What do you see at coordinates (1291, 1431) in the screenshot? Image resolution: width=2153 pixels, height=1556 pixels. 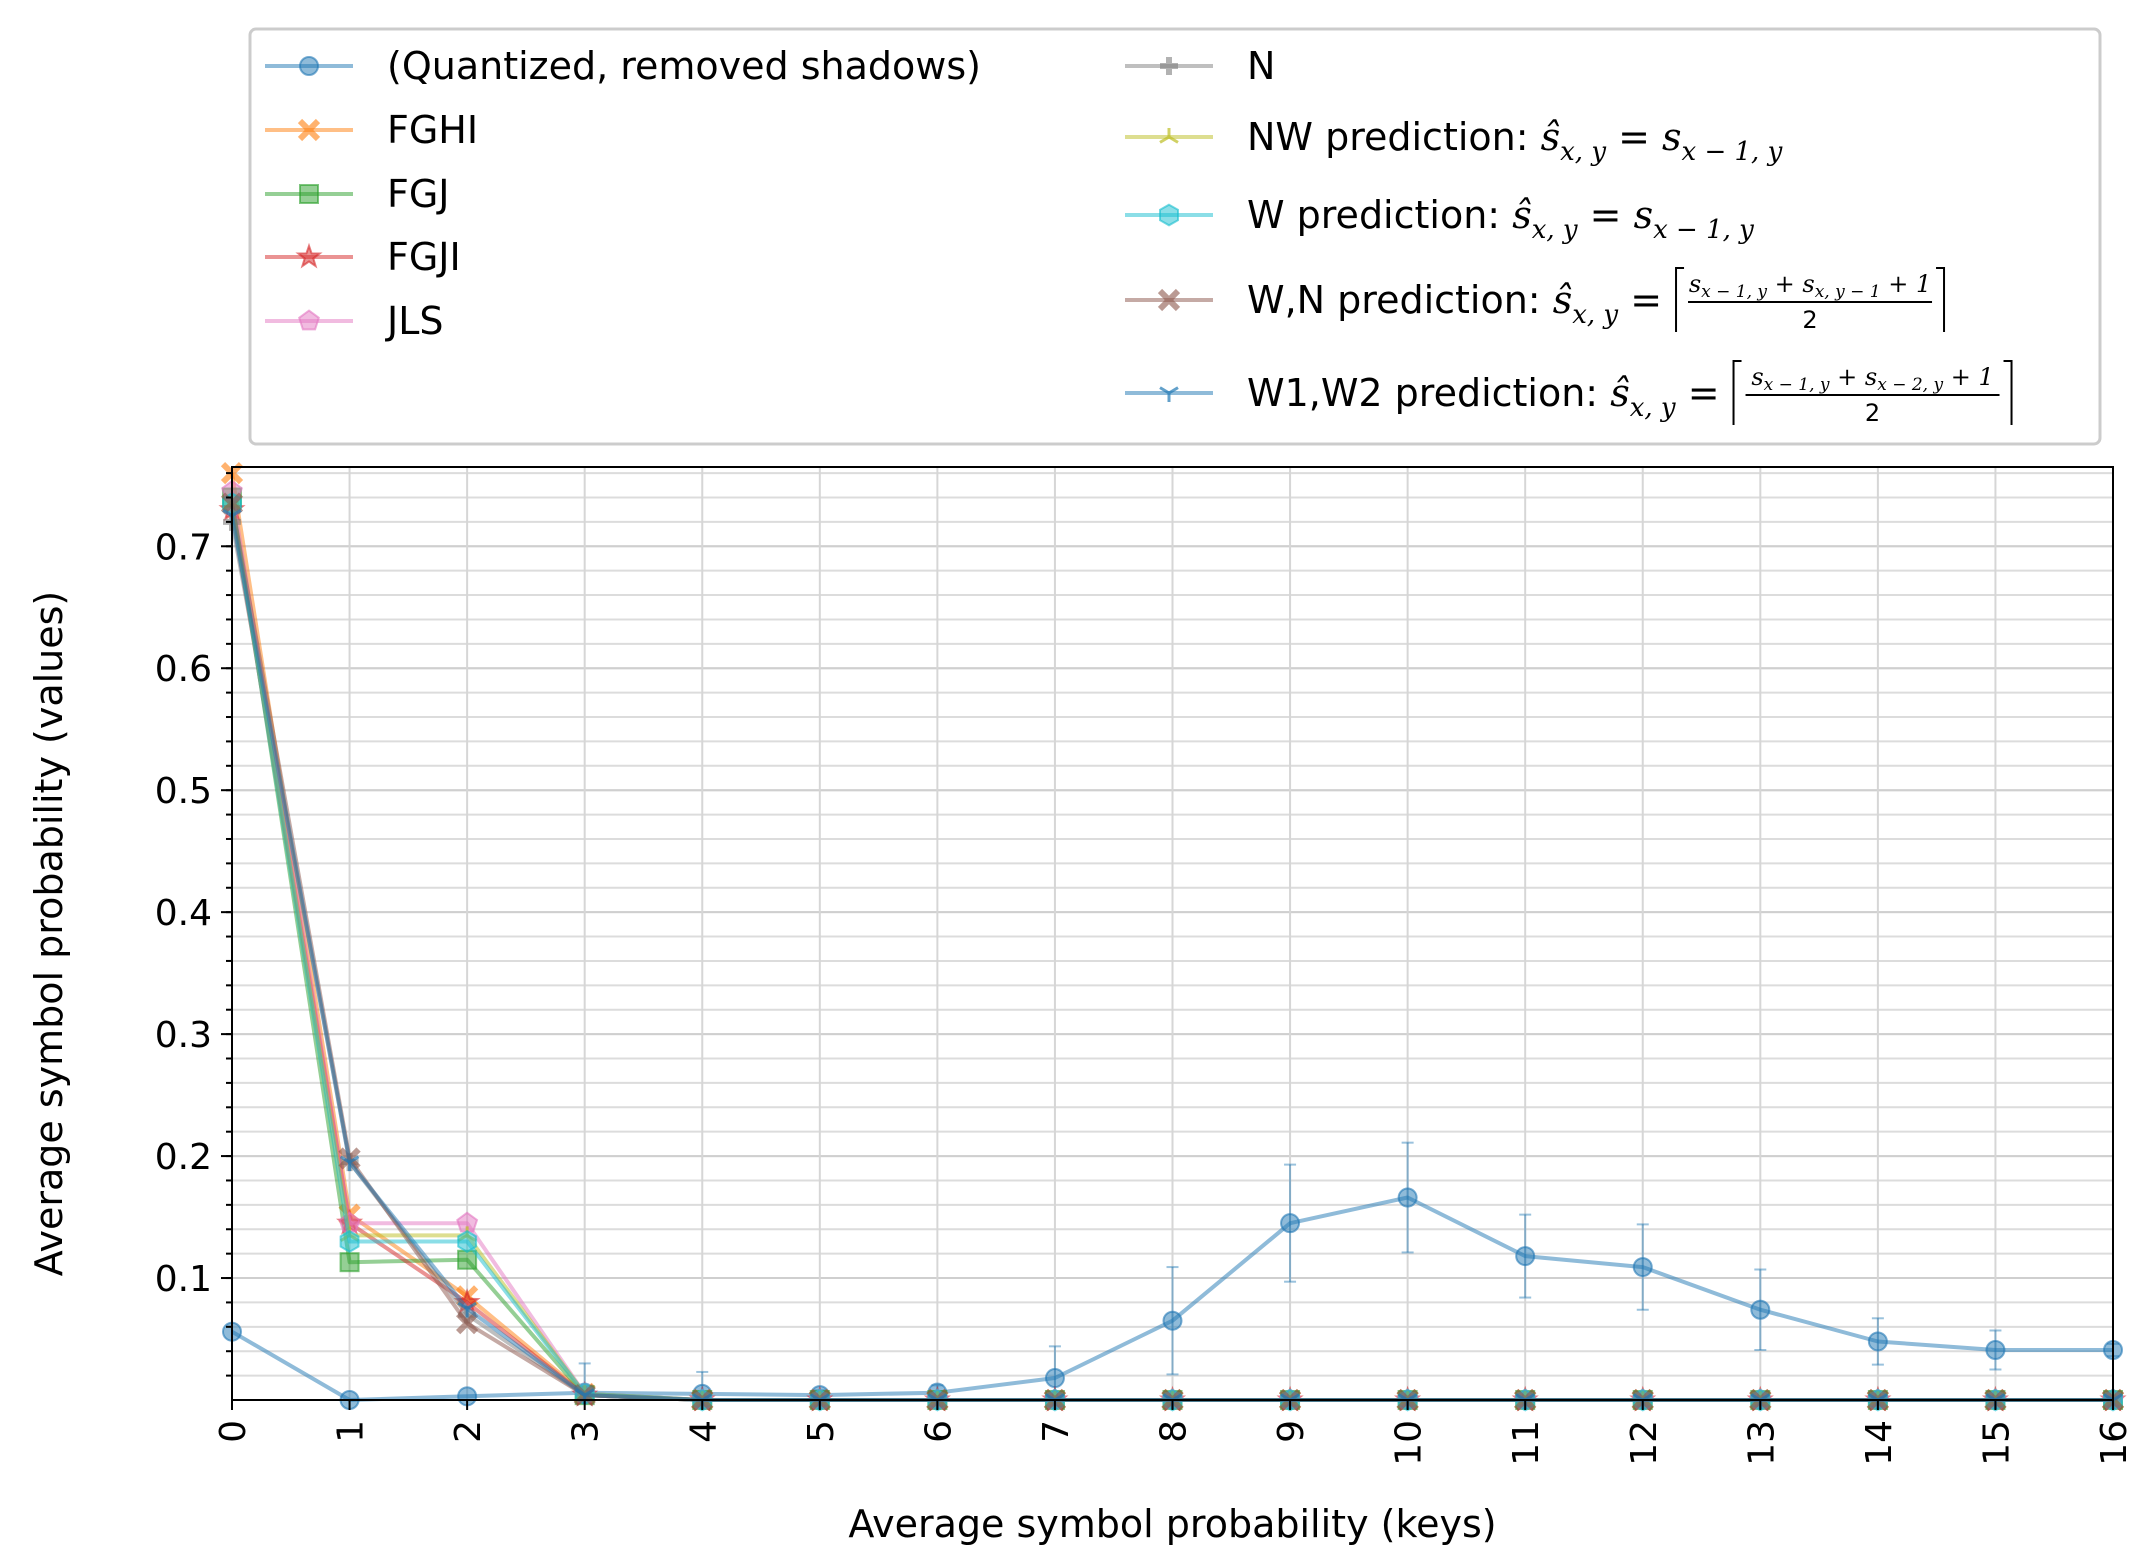 I see `x-tick-label: 9` at bounding box center [1291, 1431].